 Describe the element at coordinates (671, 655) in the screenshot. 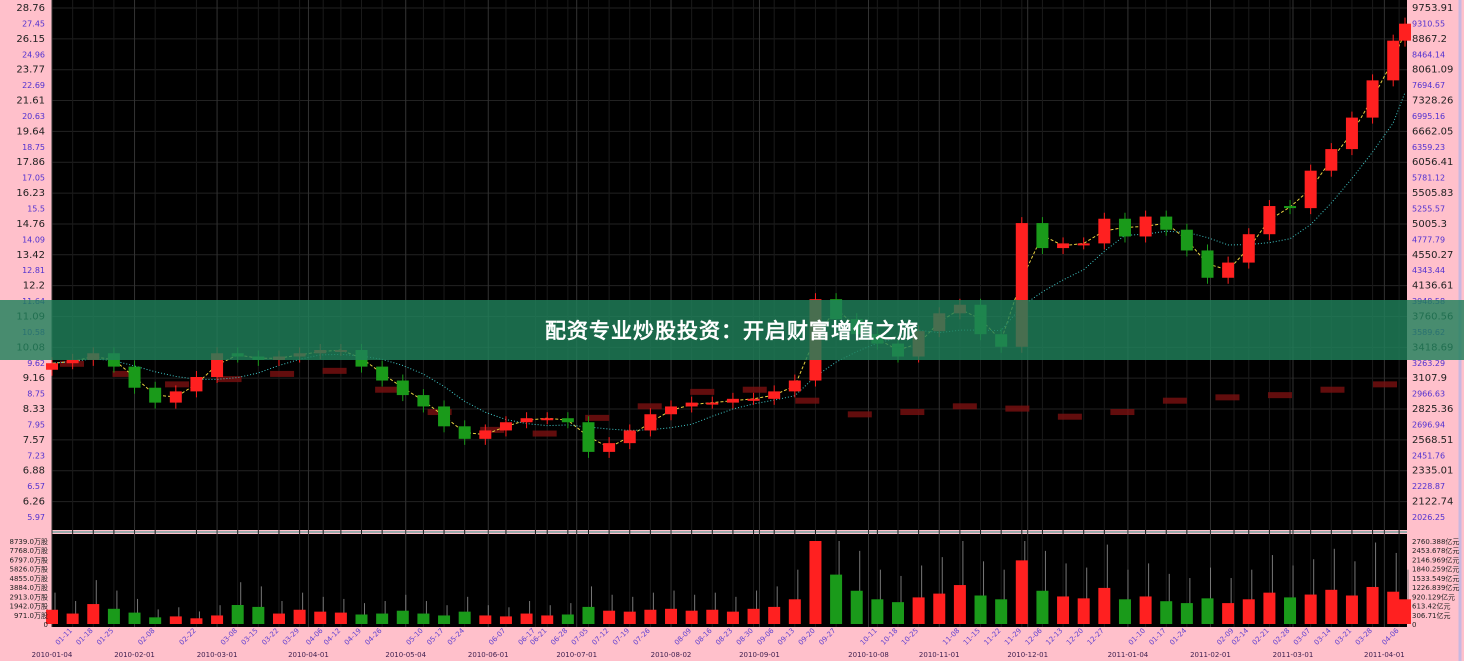

I see `x-axis-tick: 2010-08-02` at that location.